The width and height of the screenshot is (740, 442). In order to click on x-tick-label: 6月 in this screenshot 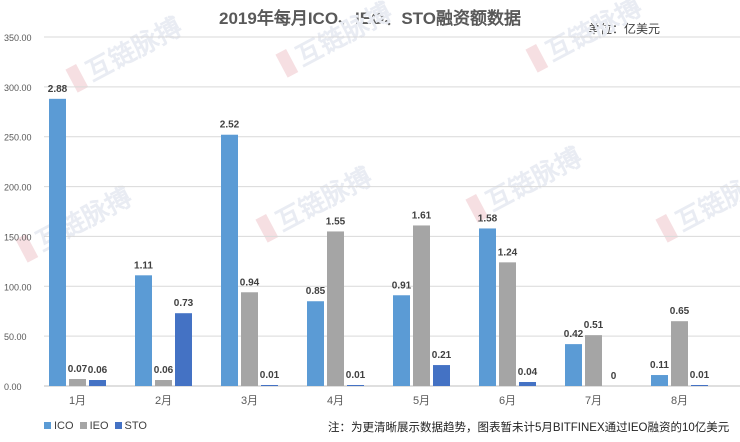, I will do `click(507, 401)`.